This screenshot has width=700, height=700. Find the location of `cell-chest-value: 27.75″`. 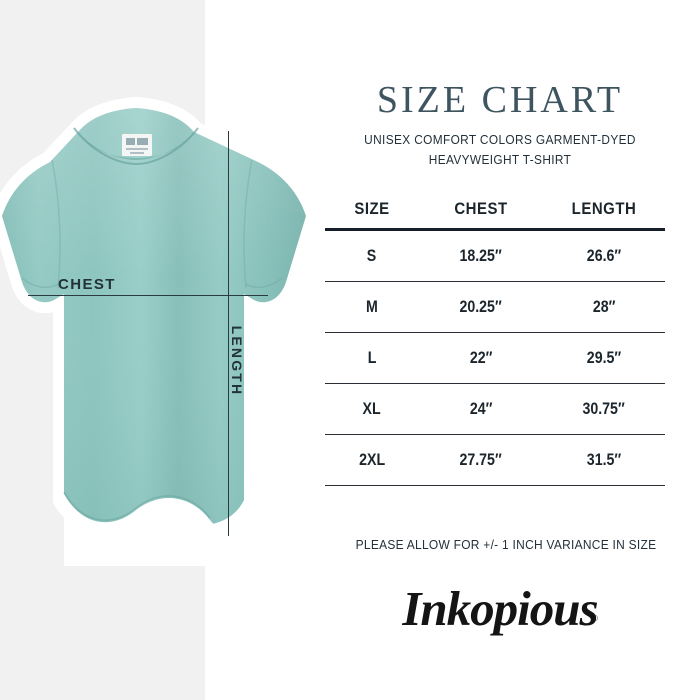

cell-chest-value: 27.75″ is located at coordinates (481, 459).